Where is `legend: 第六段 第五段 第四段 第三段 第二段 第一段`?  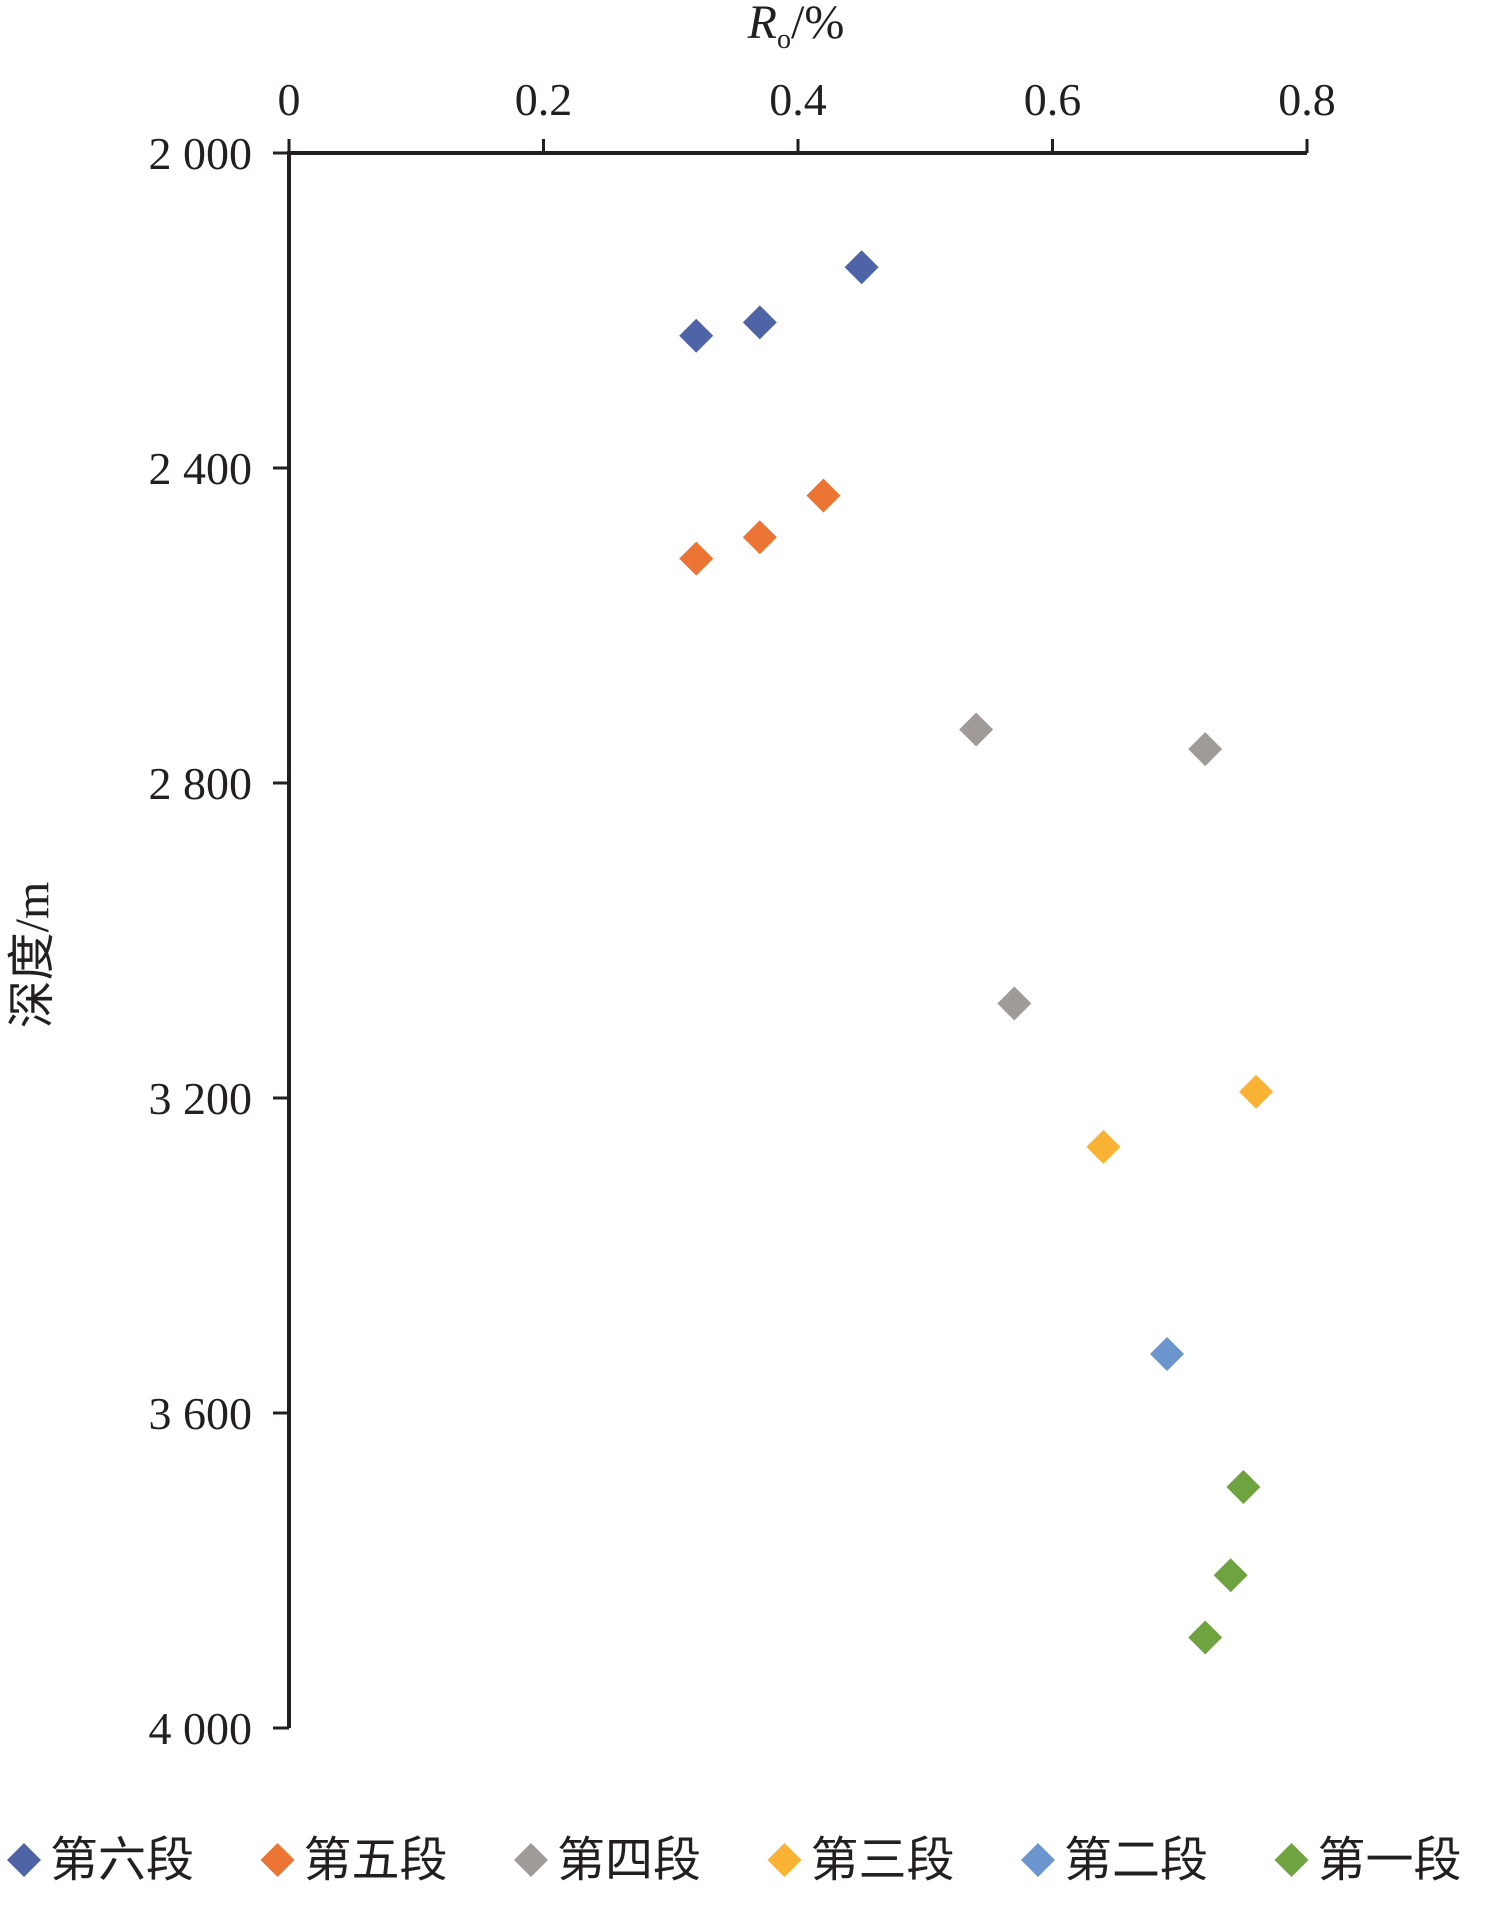 legend: 第六段 第五段 第四段 第三段 第二段 第一段 is located at coordinates (734, 1860).